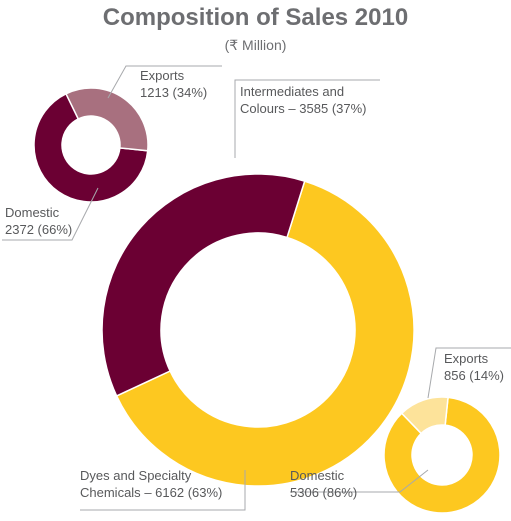 Image resolution: width=511 pixels, height=521 pixels. Describe the element at coordinates (255, 45) in the screenshot. I see `chart-subtitle: (₹ Million)` at that location.